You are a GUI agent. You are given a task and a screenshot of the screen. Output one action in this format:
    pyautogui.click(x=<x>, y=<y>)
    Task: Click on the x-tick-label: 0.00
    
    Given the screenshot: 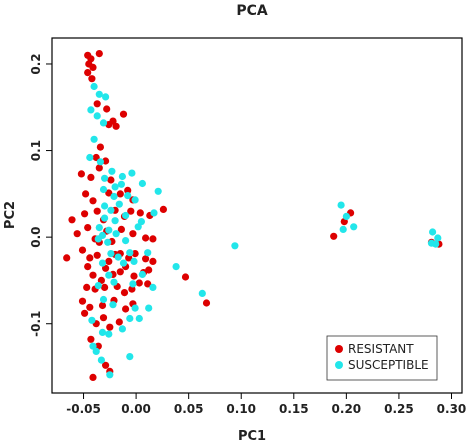 What is the action you would take?
    pyautogui.click(x=136, y=409)
    